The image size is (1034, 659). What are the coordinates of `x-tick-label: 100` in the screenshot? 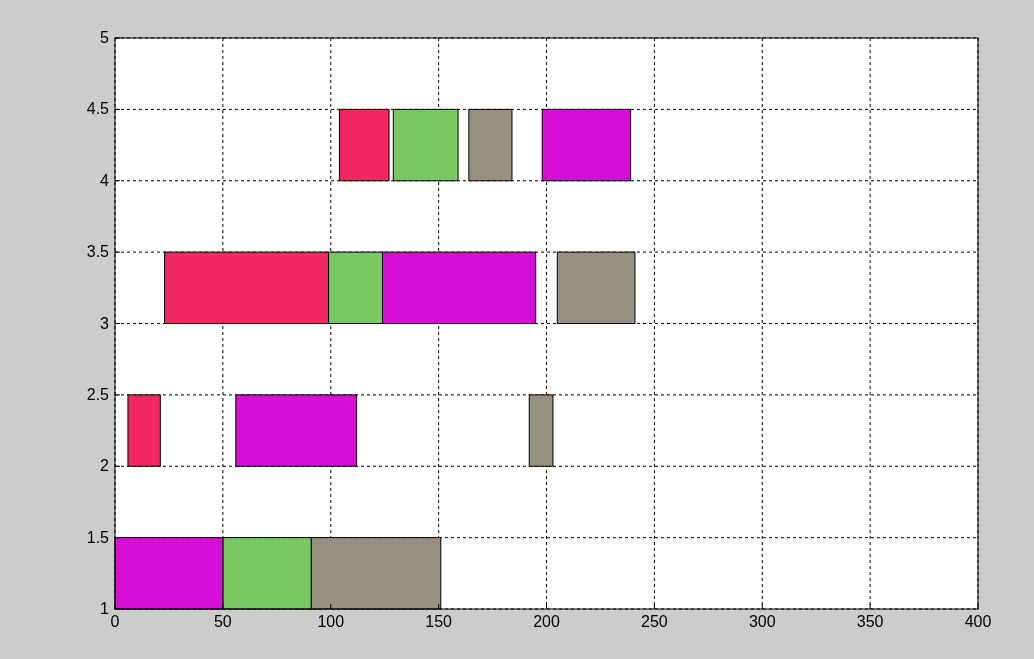 It's located at (331, 621).